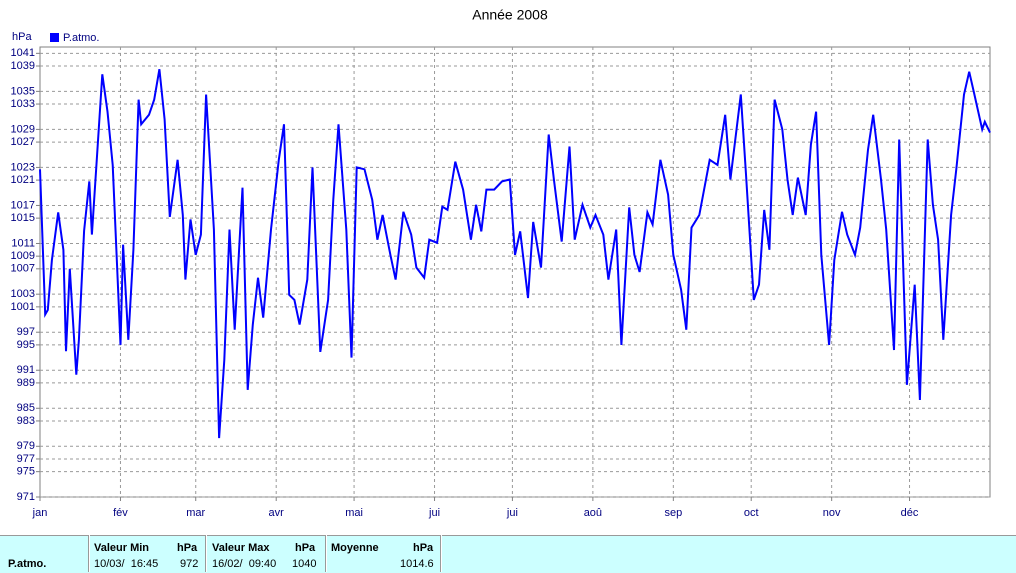  What do you see at coordinates (26, 421) in the screenshot?
I see `y-tick-label: 983` at bounding box center [26, 421].